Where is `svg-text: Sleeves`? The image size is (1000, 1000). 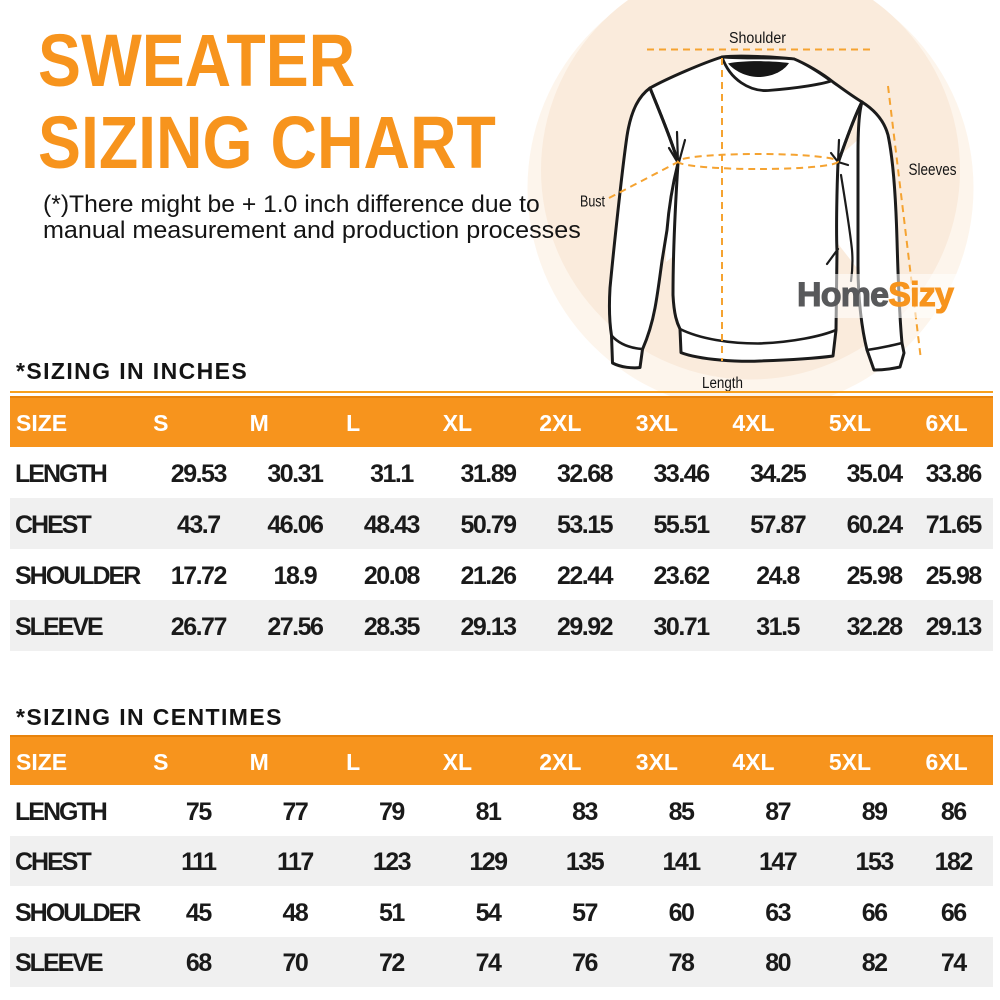 svg-text: Sleeves is located at coordinates (933, 169).